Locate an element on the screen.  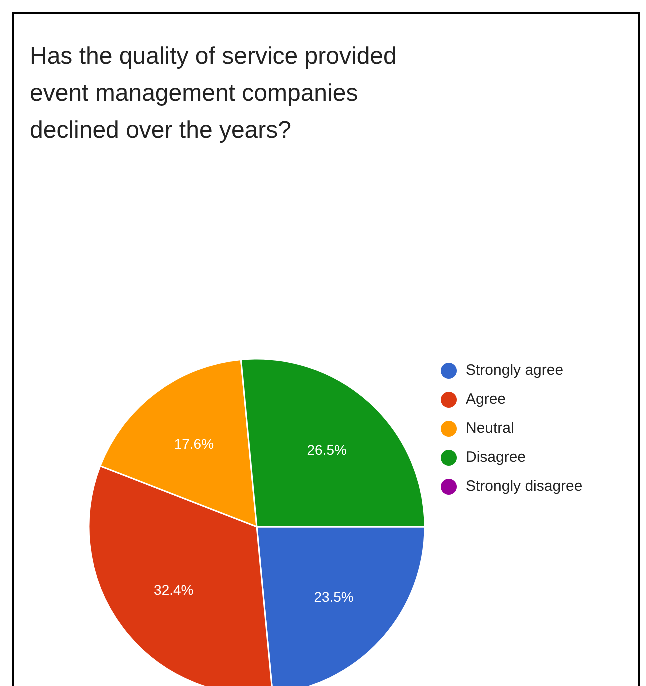
legend-label: Neutral is located at coordinates (490, 428).